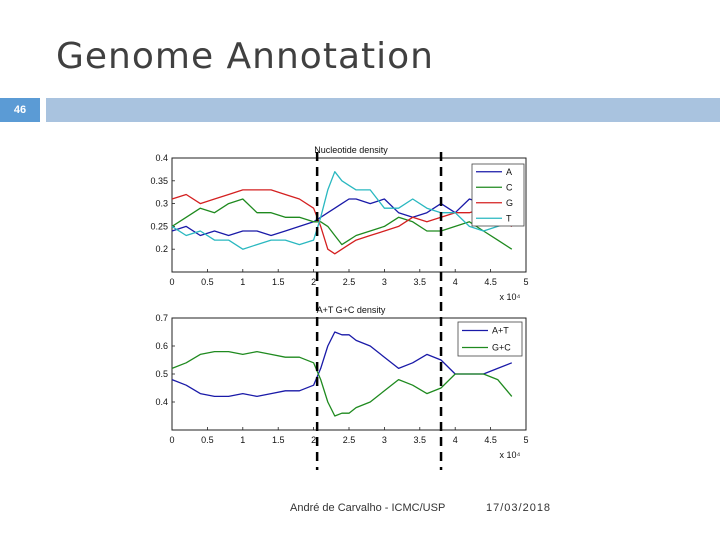  I want to click on x-tick-label-1-9: 4.5, so click(490, 440).